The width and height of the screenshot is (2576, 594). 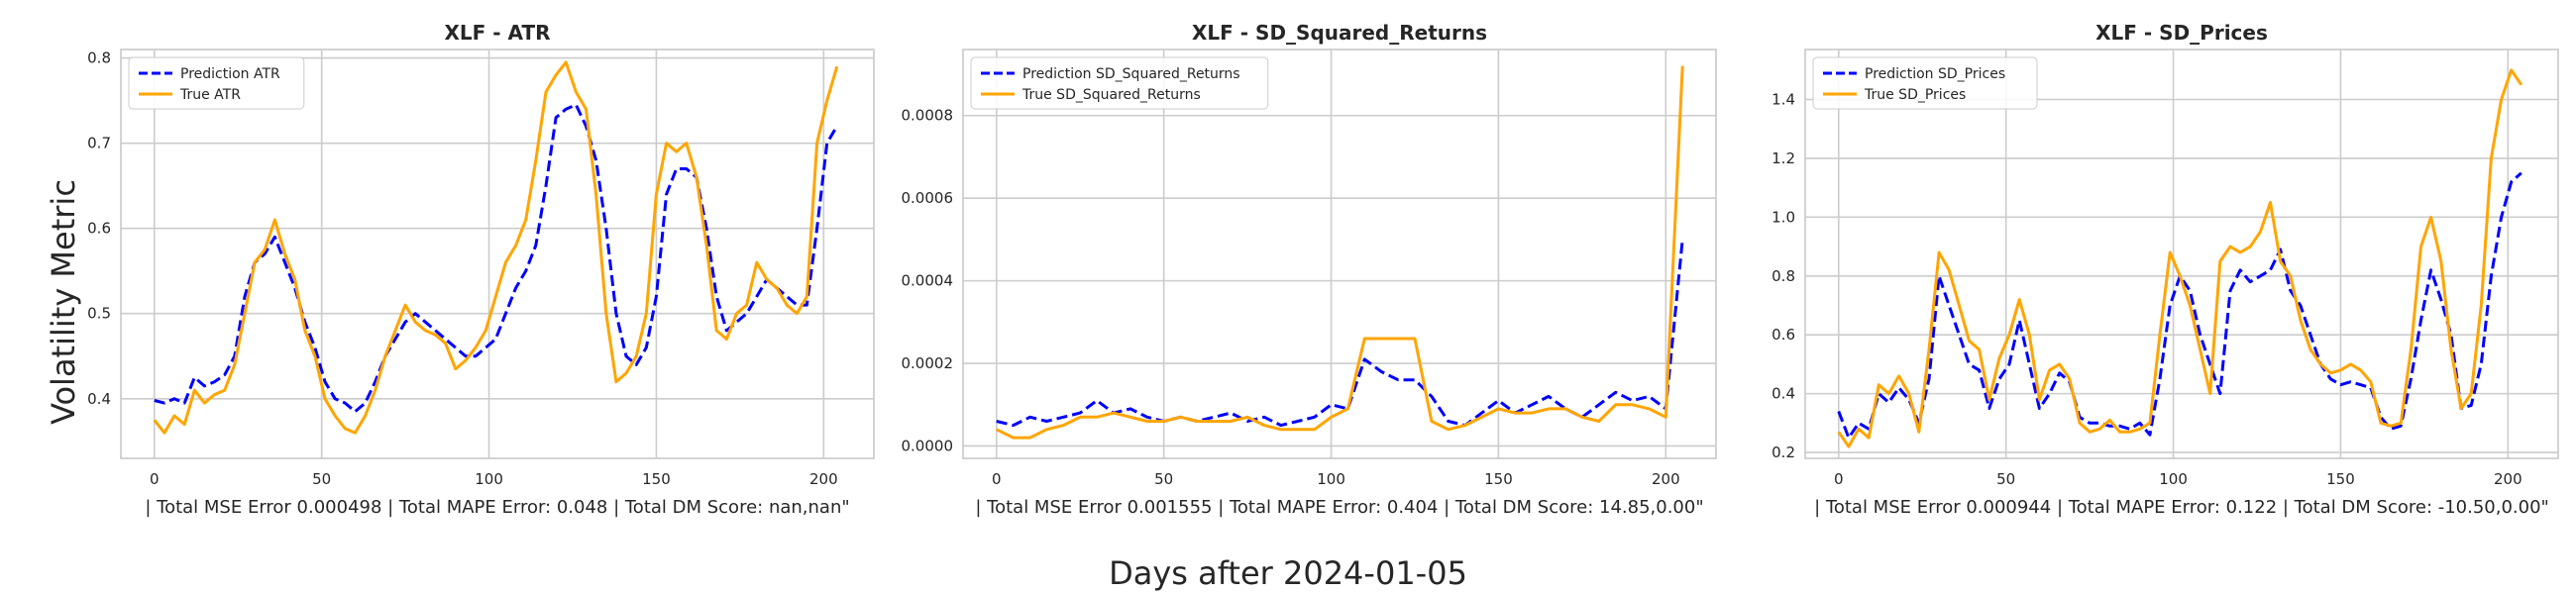 I want to click on y-tick-label: 0.7, so click(x=99, y=143).